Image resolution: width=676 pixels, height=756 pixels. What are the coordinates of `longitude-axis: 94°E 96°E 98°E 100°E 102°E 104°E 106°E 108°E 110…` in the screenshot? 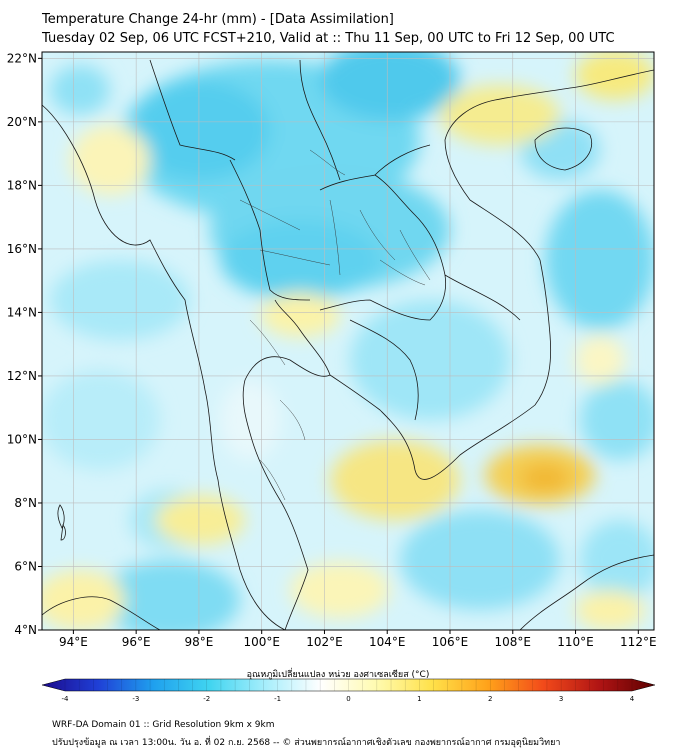 It's located at (358, 639).